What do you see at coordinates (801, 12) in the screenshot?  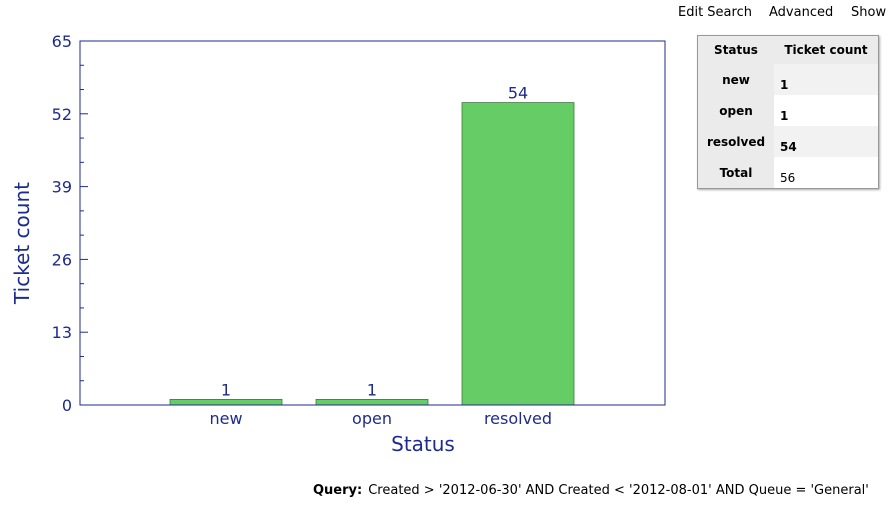 I see `advanced-link: Advanced` at bounding box center [801, 12].